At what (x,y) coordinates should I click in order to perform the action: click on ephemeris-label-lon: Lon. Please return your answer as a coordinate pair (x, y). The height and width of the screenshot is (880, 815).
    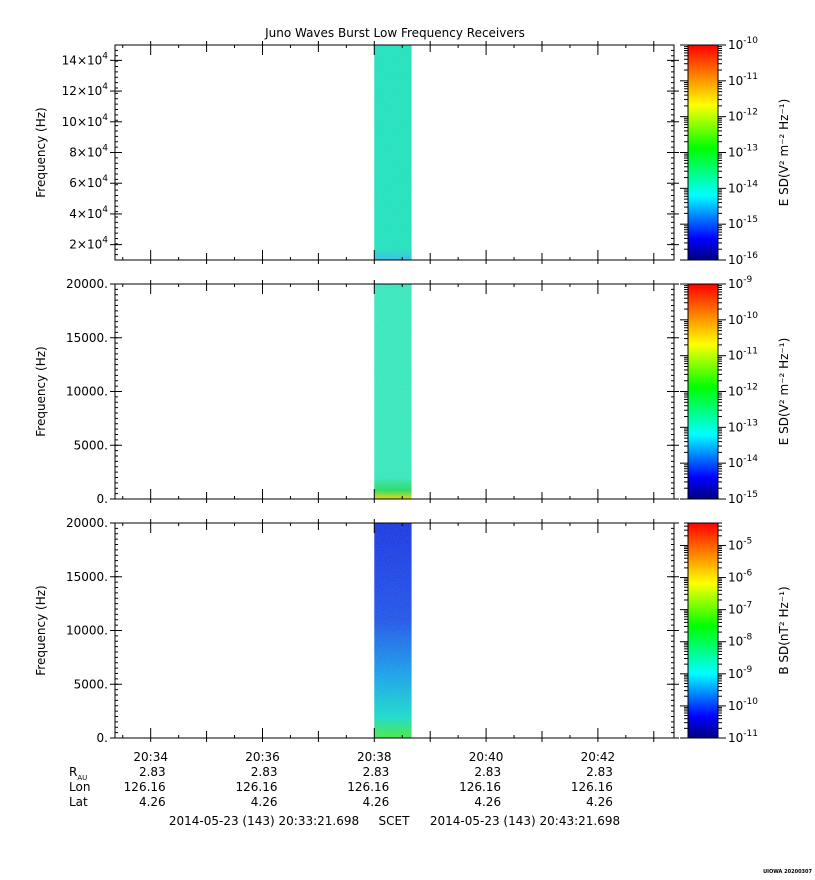
    Looking at the image, I should click on (79, 787).